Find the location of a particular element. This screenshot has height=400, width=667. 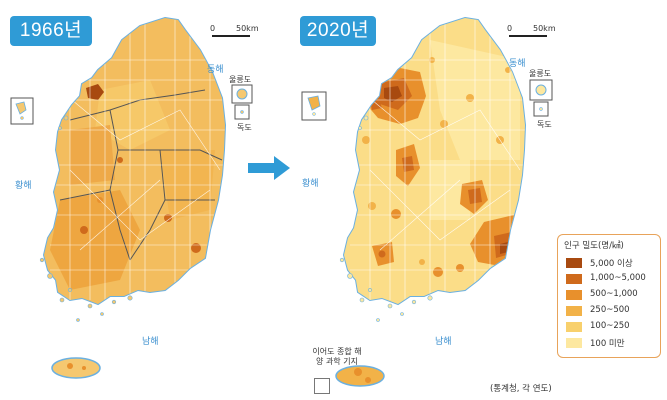

legend-item: 100 미만 is located at coordinates (612, 343).